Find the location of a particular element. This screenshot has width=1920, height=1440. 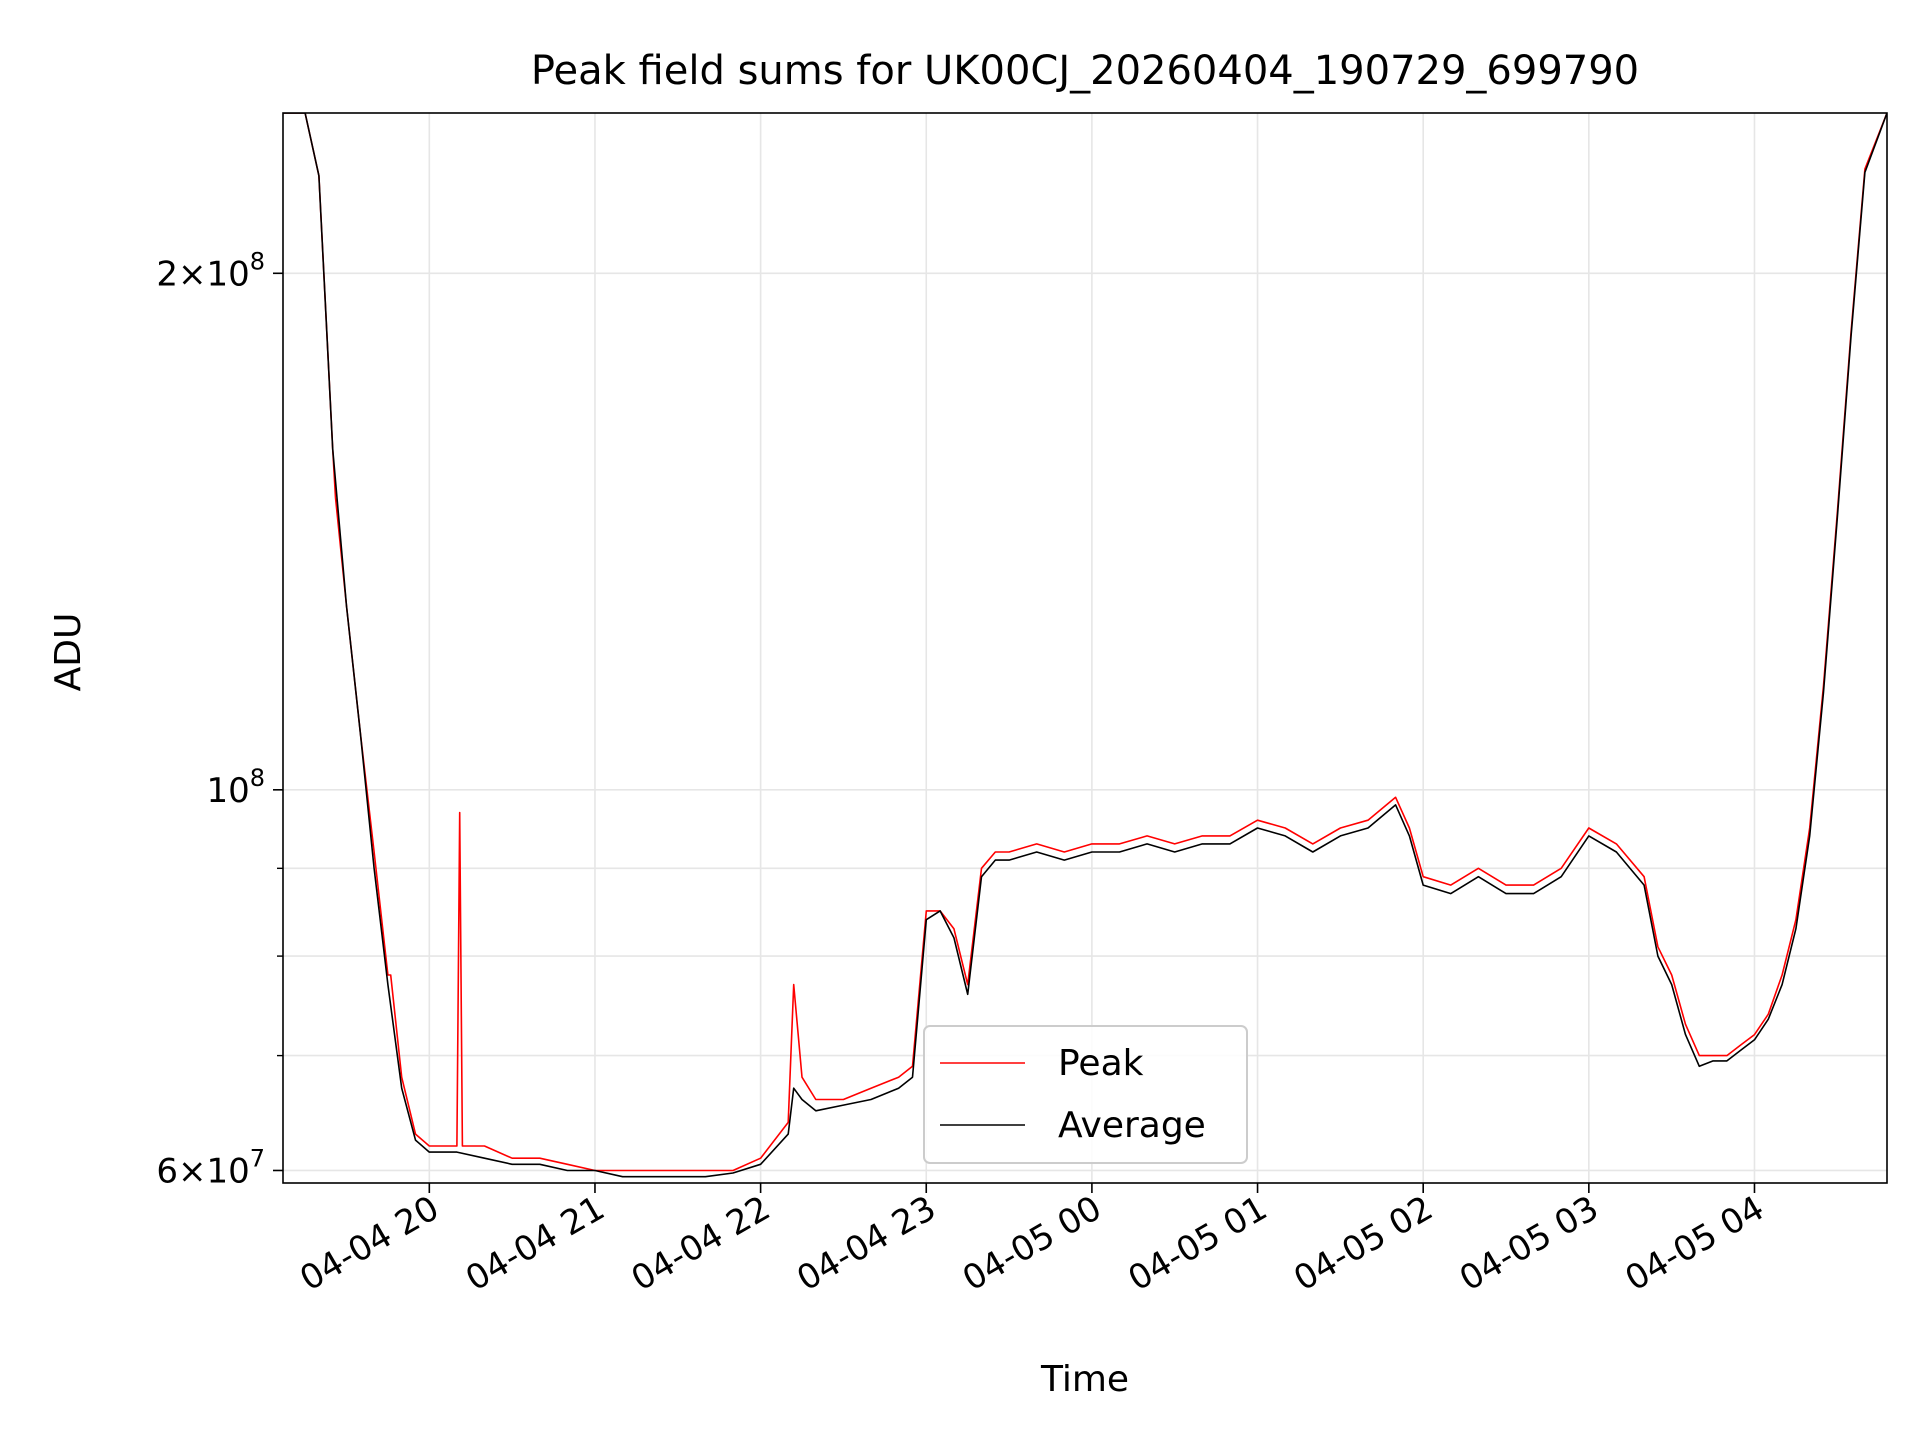

y-tick-label: 6×107 is located at coordinates (210, 1167).